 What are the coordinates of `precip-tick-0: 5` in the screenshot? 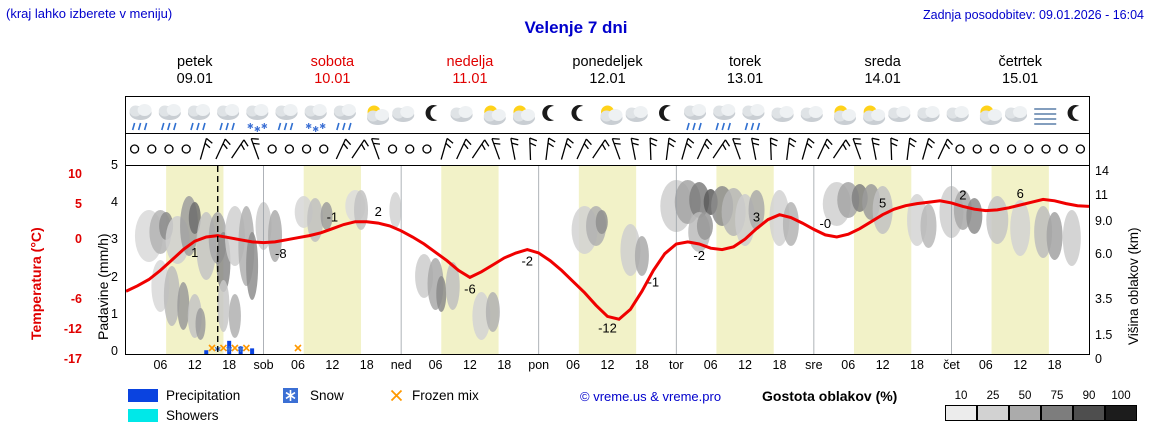 It's located at (114, 165).